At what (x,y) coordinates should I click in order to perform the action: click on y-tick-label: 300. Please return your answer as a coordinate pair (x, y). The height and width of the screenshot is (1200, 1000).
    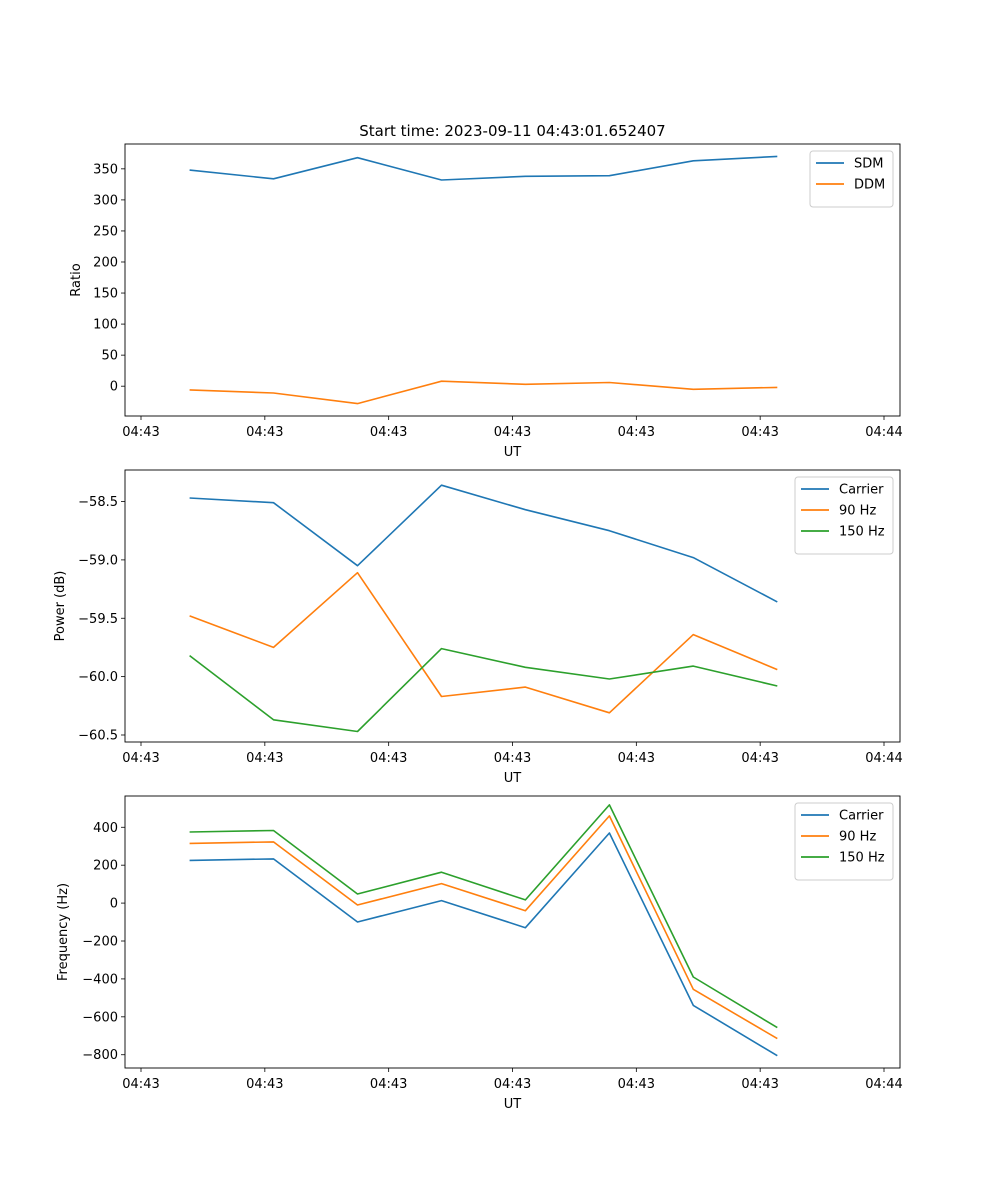
    Looking at the image, I should click on (105, 200).